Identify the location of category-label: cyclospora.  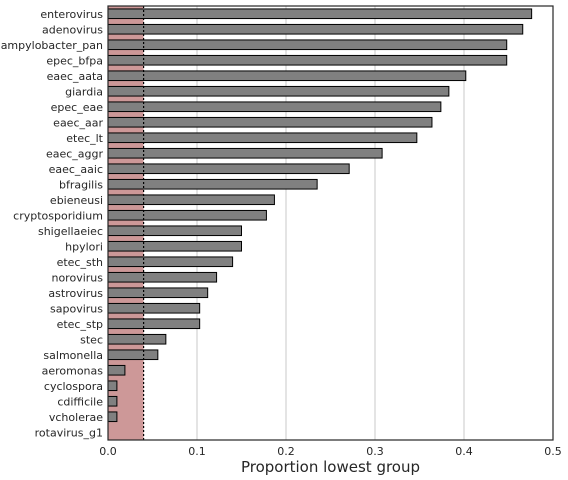
(73, 386).